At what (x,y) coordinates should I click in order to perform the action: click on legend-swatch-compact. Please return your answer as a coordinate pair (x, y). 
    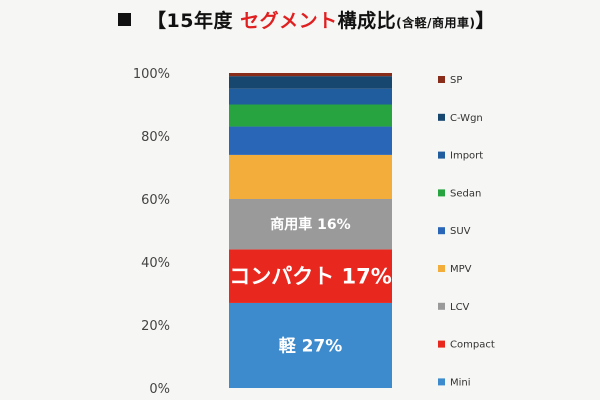
    Looking at the image, I should click on (441, 344).